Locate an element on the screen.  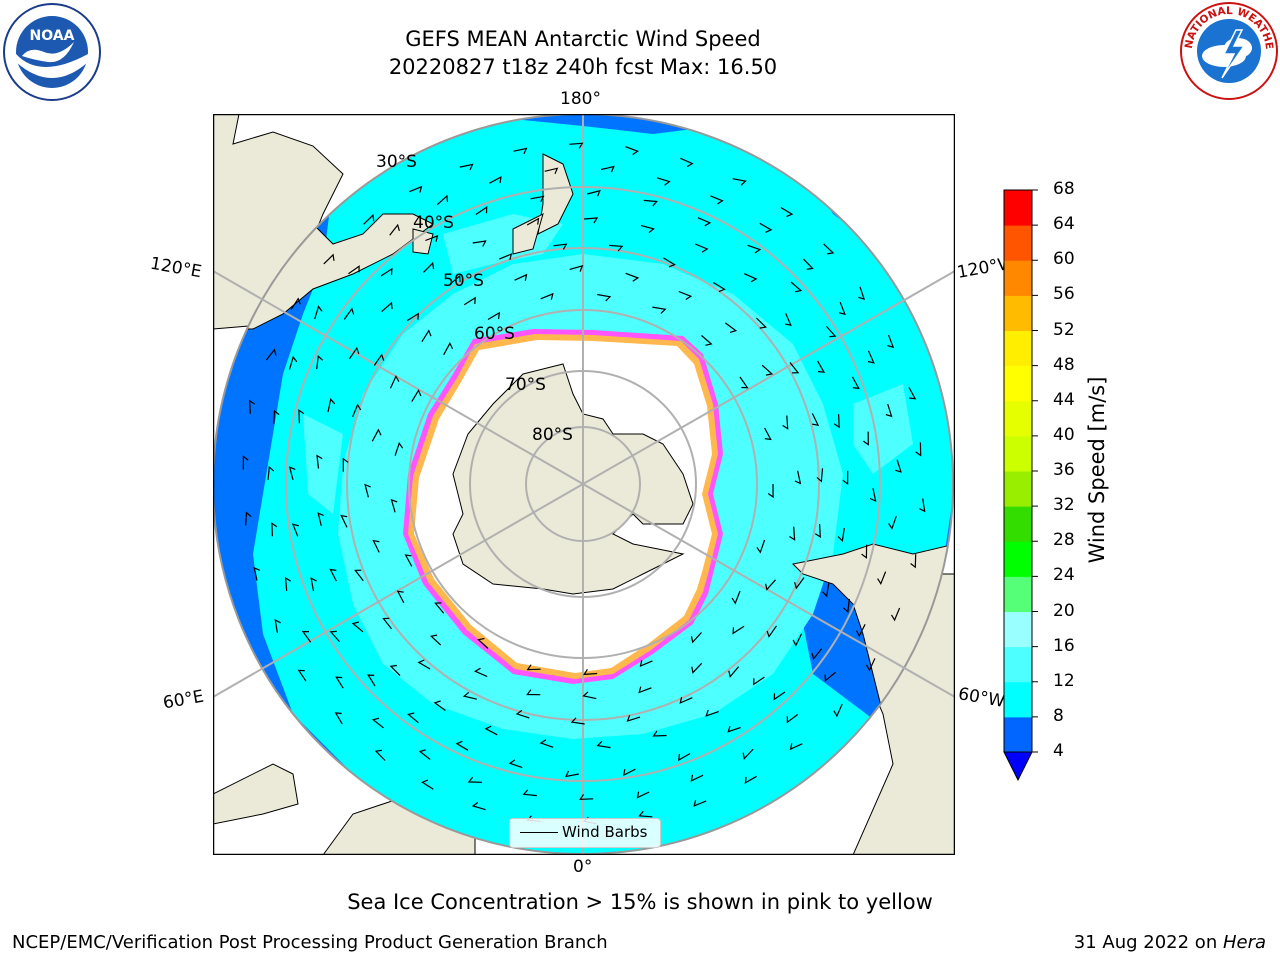
colorbar-tick-label: 60 is located at coordinates (1064, 259).